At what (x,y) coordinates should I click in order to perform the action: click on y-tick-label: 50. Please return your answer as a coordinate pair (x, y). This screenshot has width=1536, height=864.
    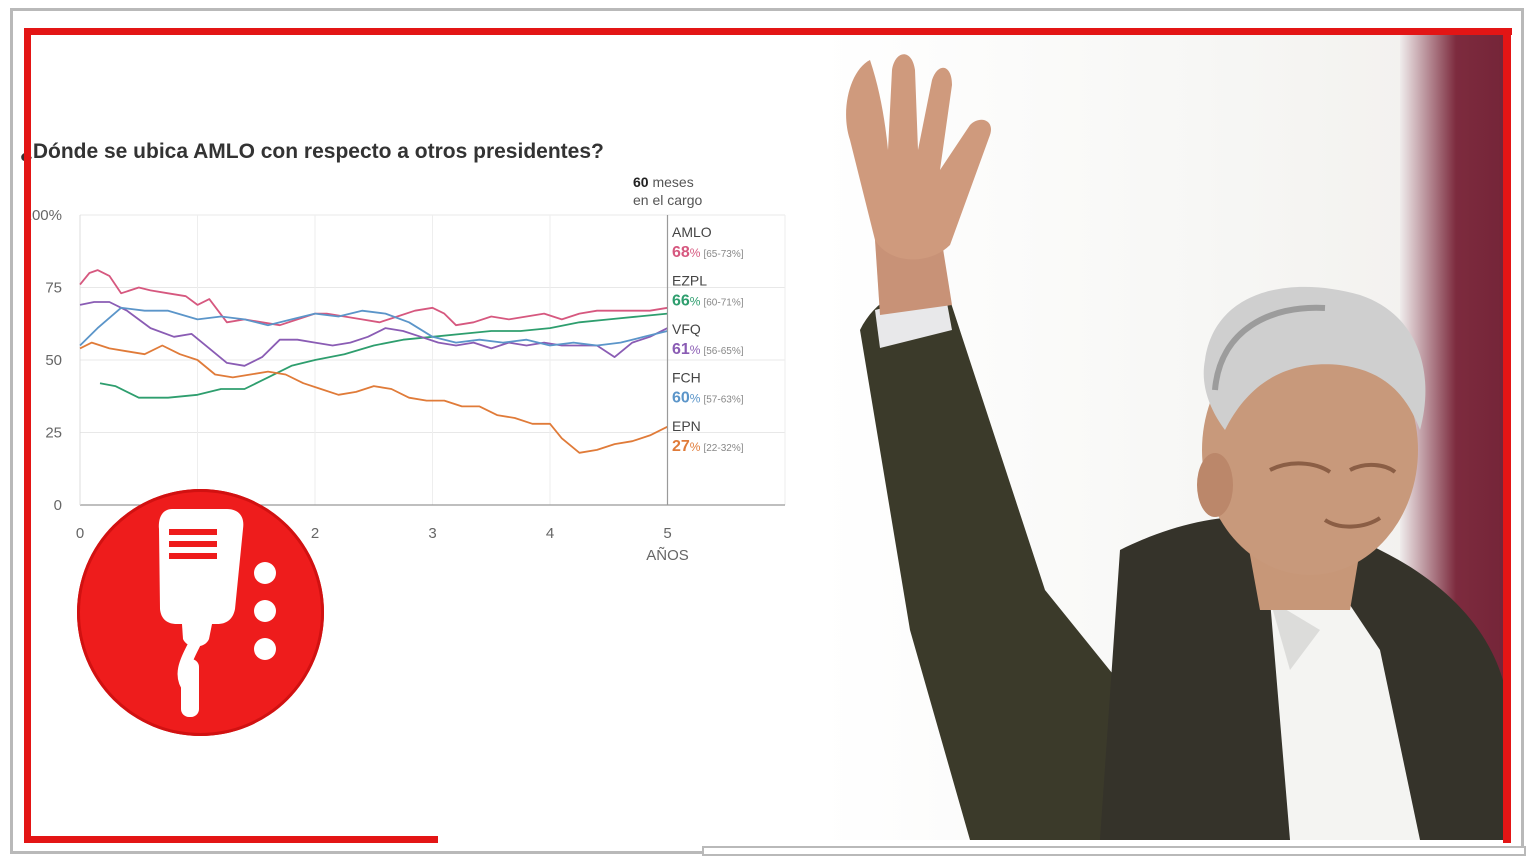
    Looking at the image, I should click on (53, 360).